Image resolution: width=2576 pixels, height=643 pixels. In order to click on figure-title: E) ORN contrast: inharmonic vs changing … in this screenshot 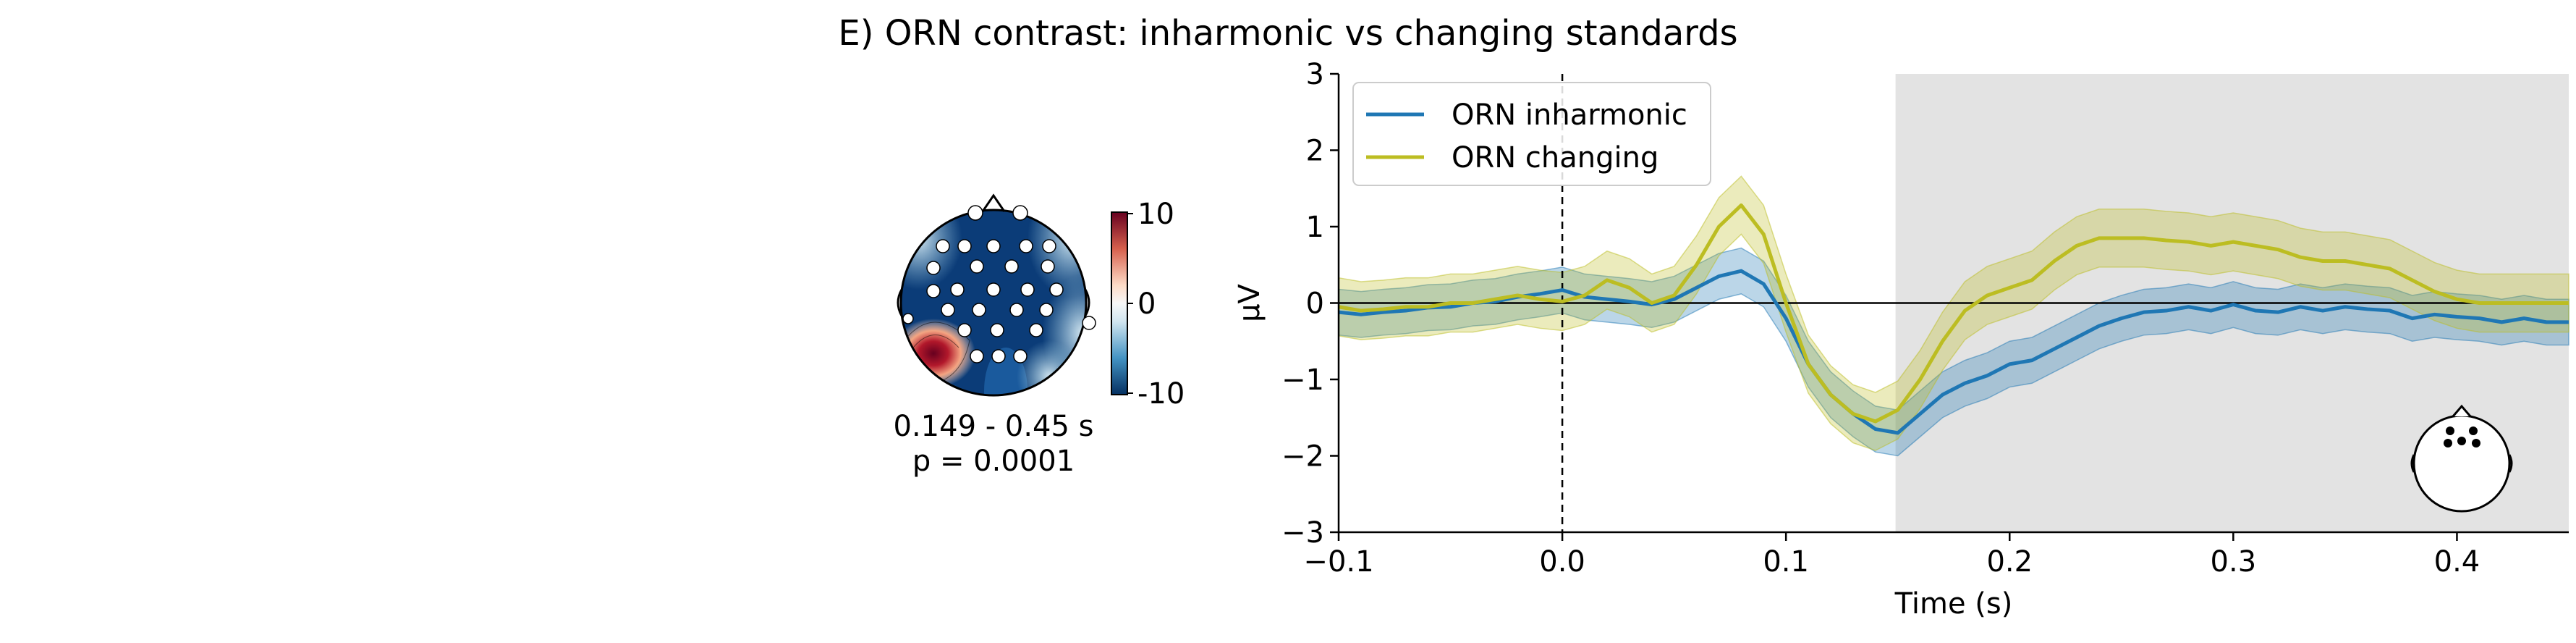, I will do `click(1288, 33)`.